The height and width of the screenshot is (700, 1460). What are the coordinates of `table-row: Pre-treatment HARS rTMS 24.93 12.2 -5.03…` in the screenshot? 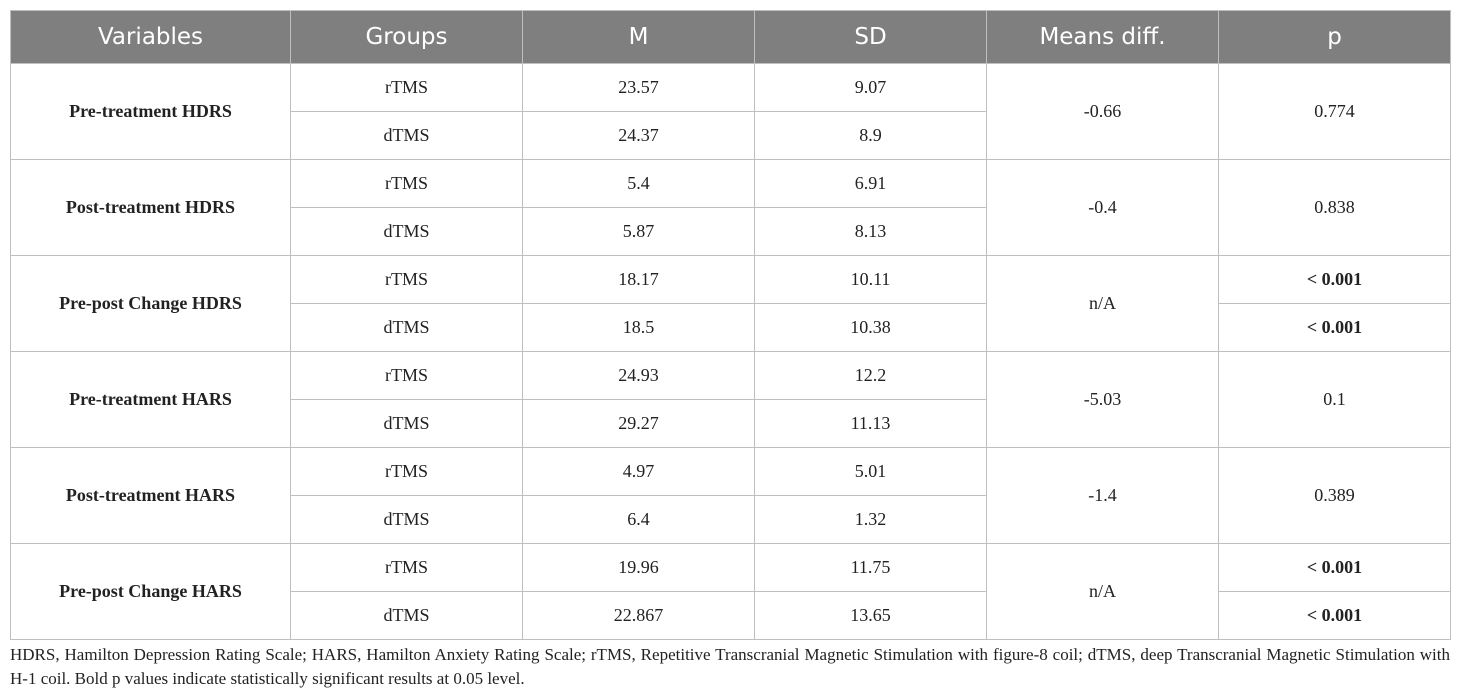 It's located at (730, 399).